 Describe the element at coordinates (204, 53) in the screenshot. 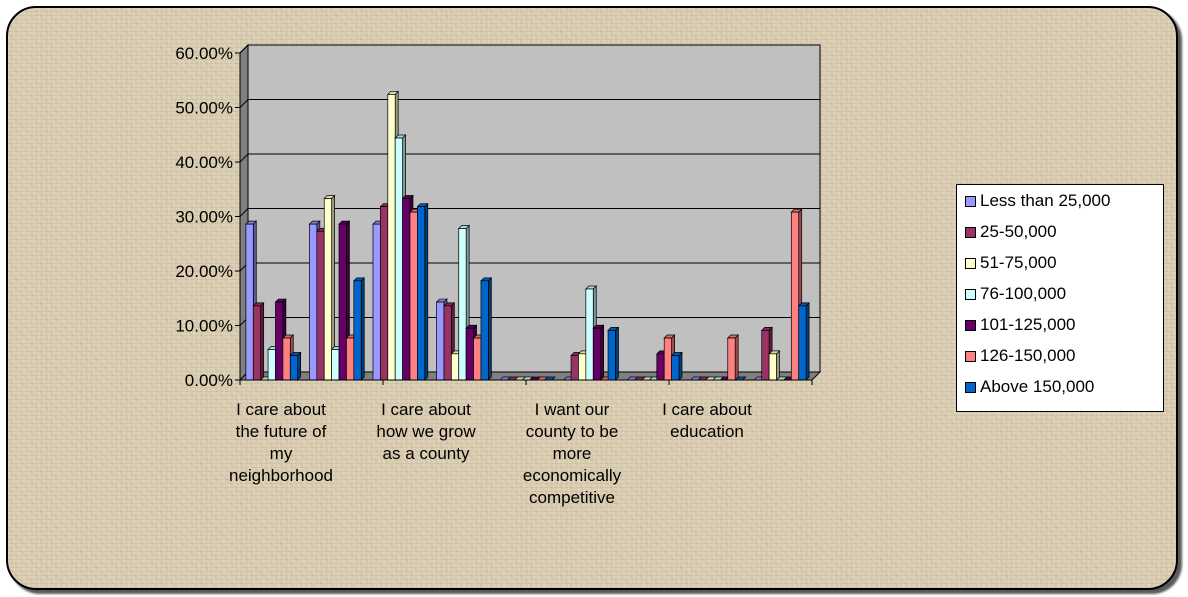

I see `y-tick-label: 60.00%` at that location.